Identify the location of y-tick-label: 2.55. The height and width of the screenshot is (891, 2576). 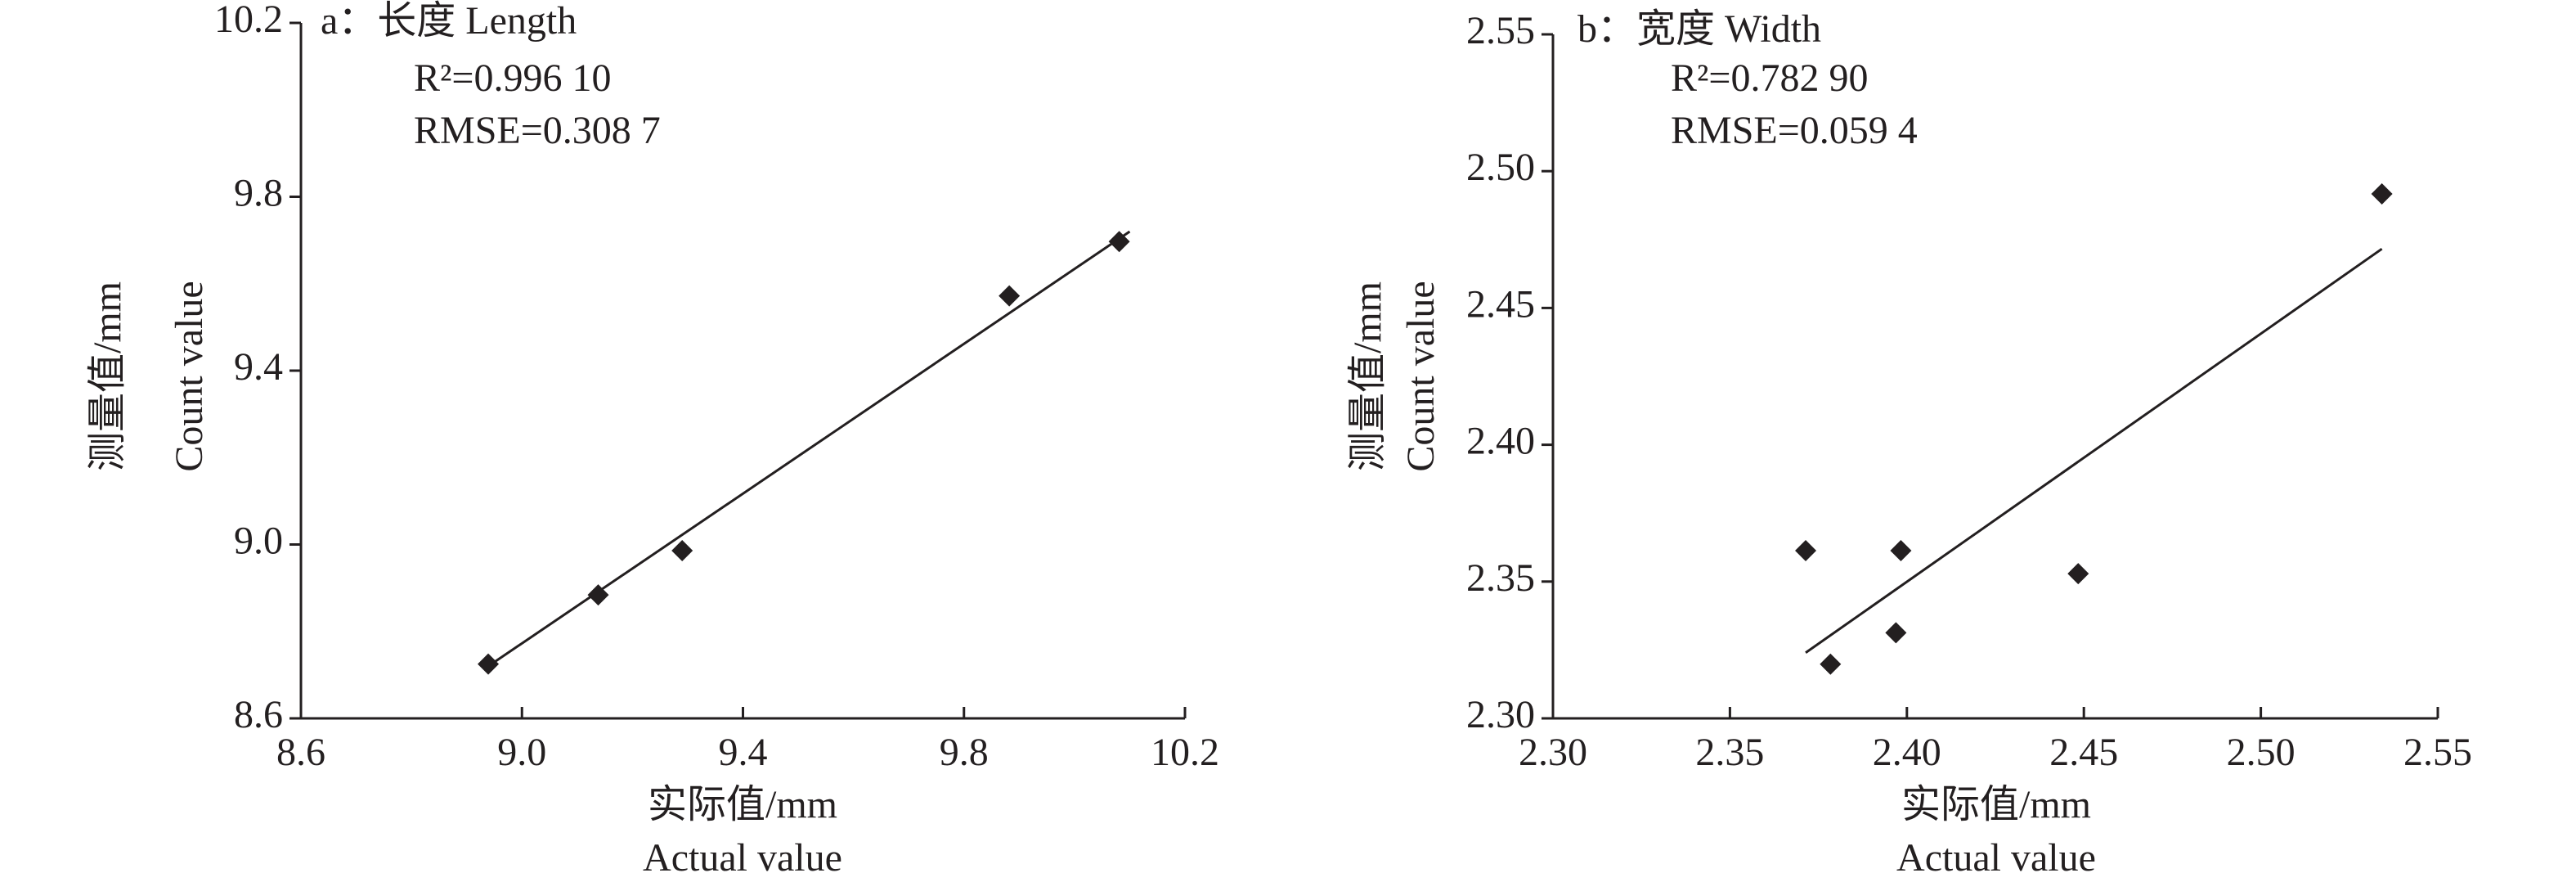
(1500, 31).